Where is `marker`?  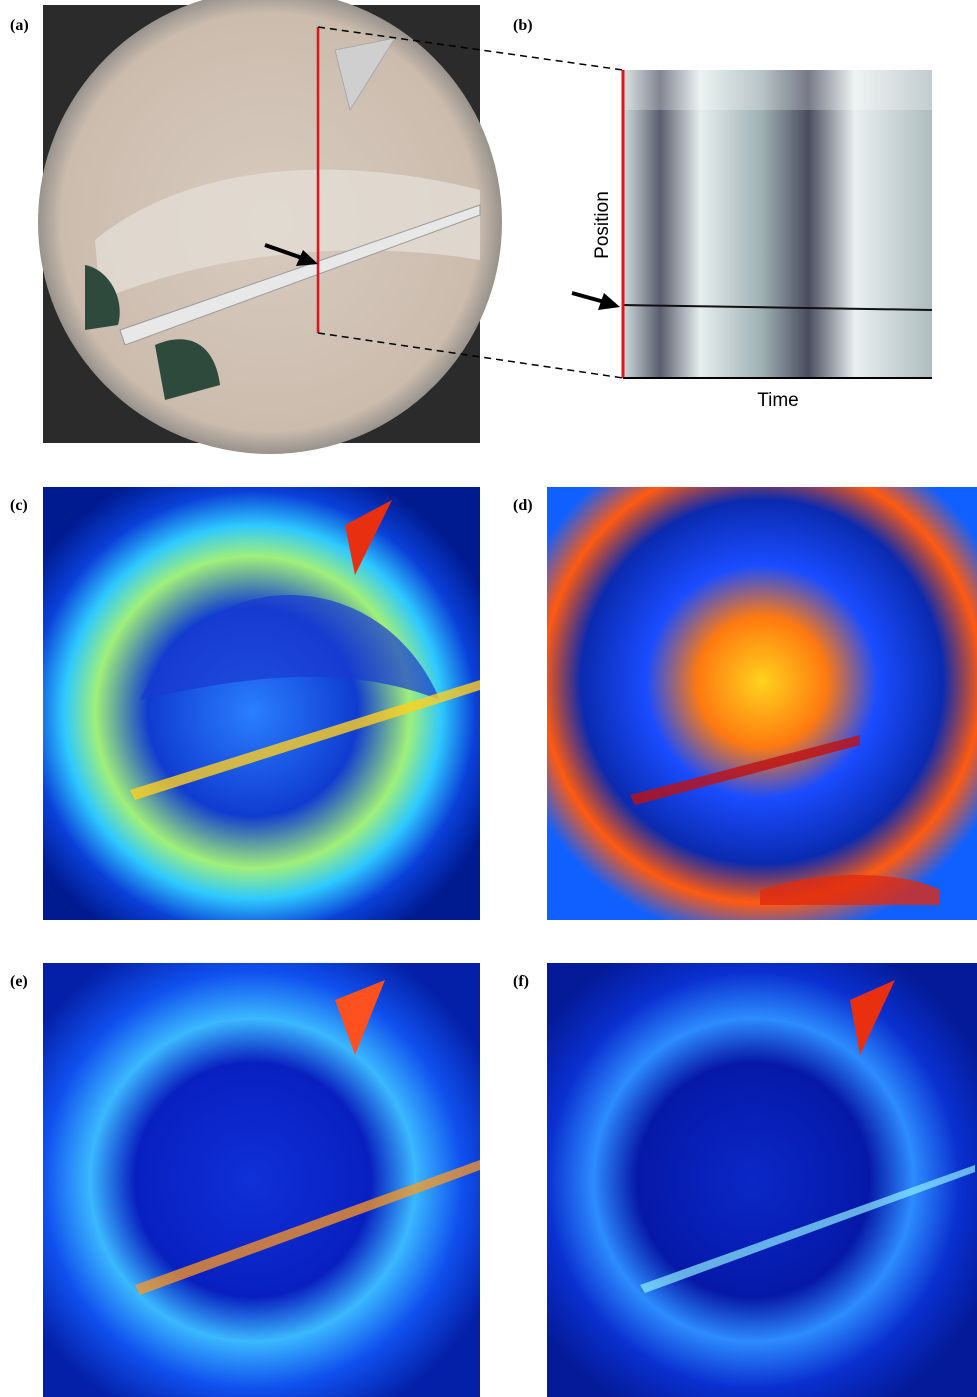 marker is located at coordinates (365, 74).